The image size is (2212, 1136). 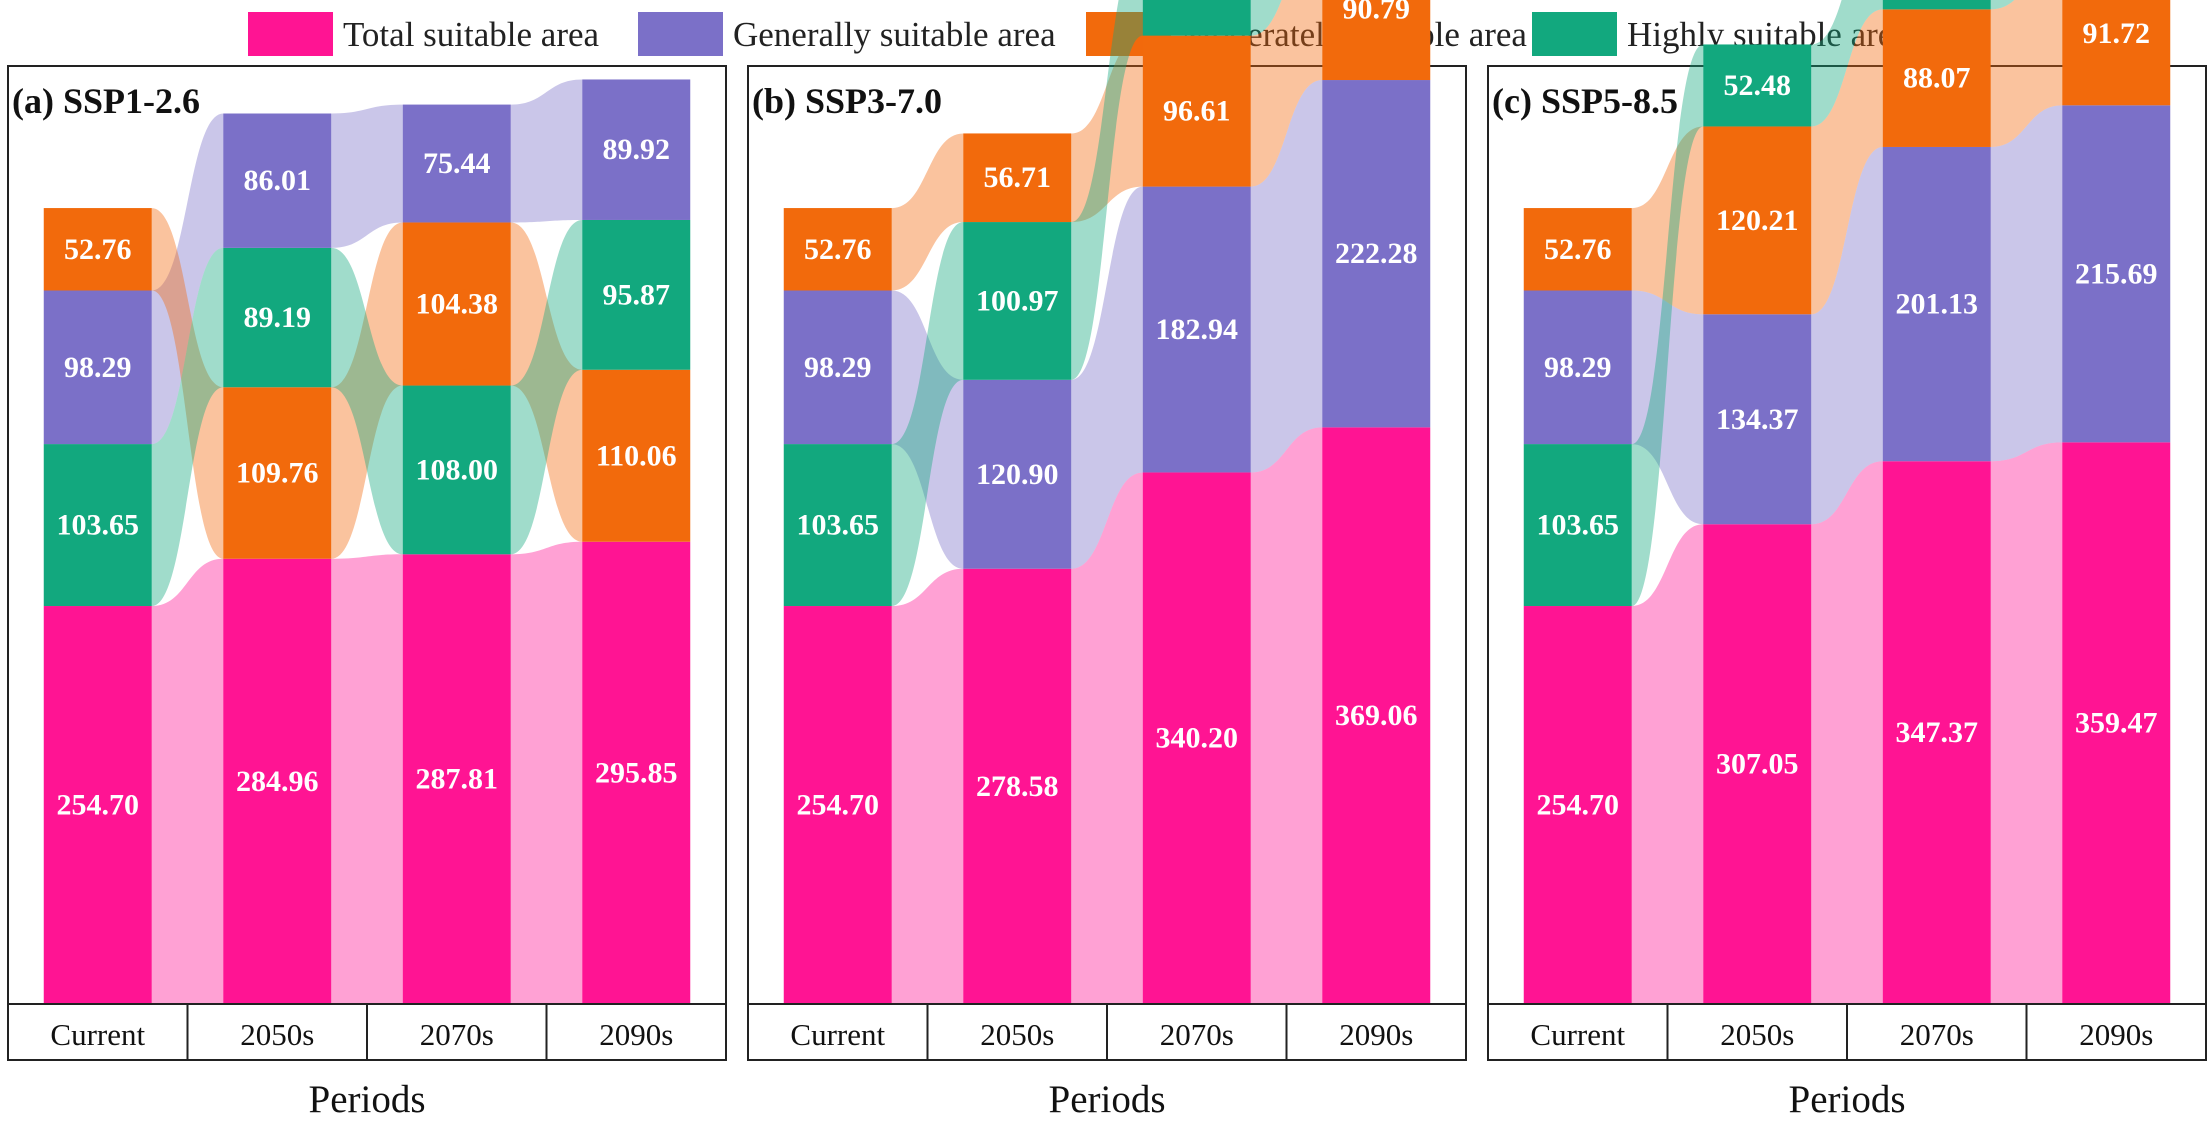 What do you see at coordinates (290, 34) in the screenshot?
I see `legend-swatch-total` at bounding box center [290, 34].